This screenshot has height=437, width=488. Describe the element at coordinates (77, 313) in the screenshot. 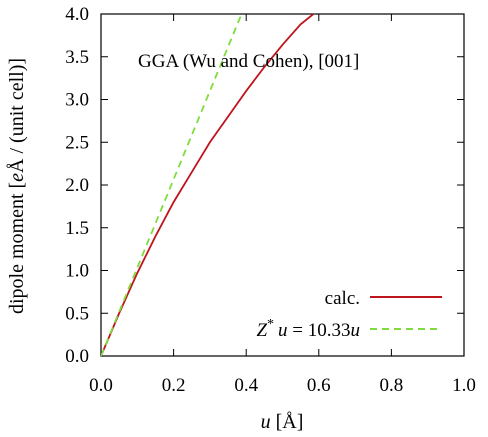

I see `y-tick-label: 0.5` at that location.